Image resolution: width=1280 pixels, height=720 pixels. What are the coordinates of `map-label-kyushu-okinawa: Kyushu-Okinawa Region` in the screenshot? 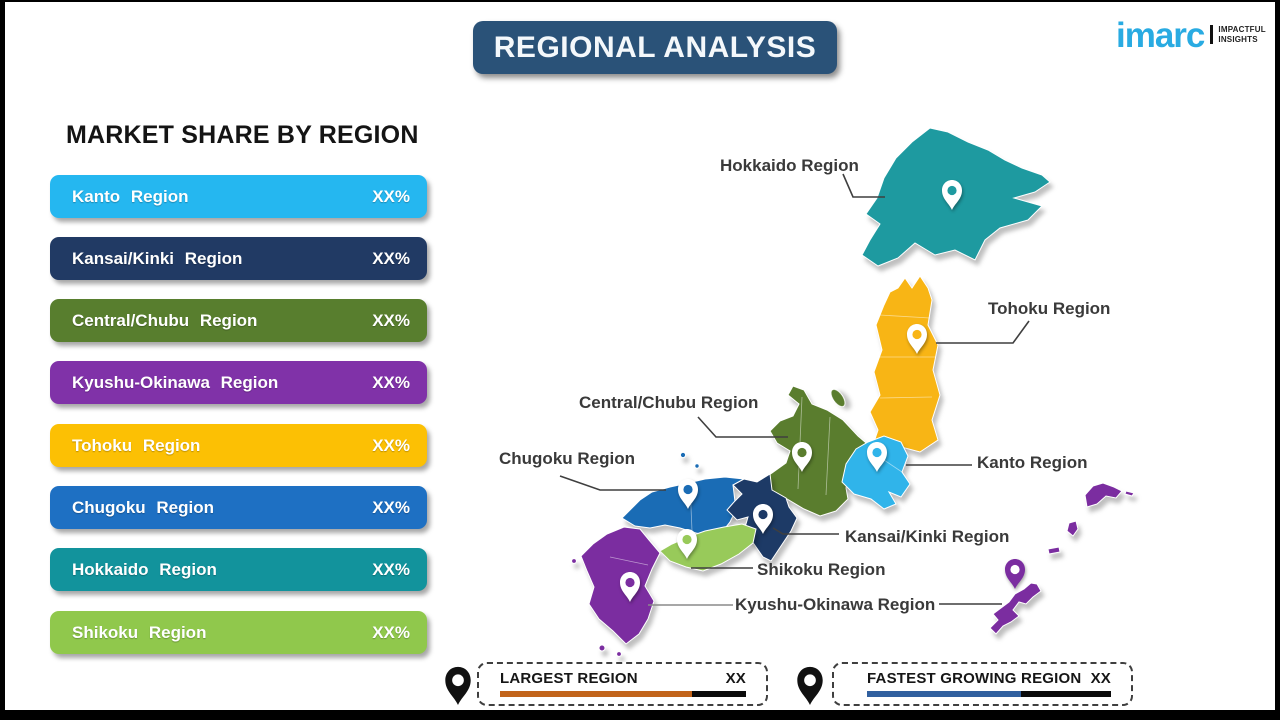 It's located at (835, 604).